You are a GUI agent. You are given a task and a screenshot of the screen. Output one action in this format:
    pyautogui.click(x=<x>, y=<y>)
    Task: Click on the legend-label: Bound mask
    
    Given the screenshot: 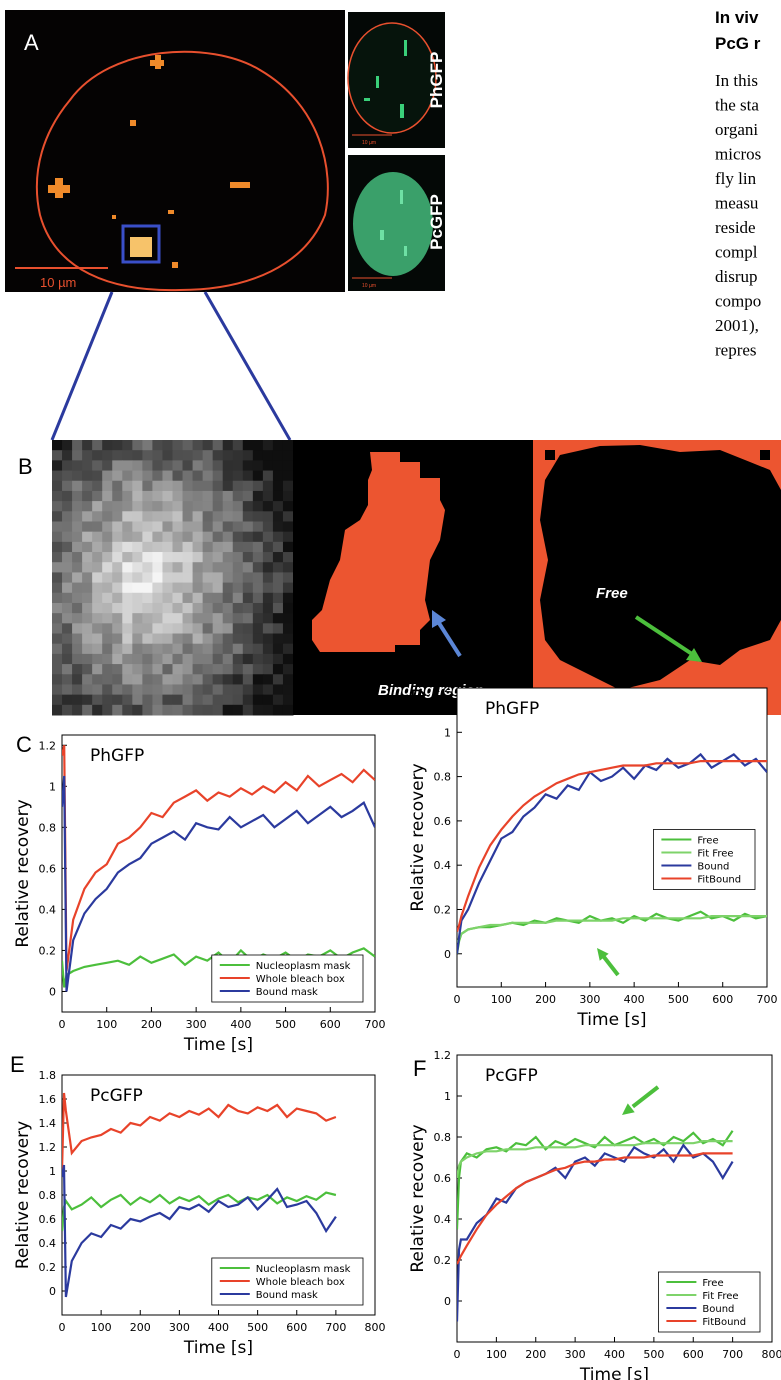 What is the action you would take?
    pyautogui.click(x=287, y=992)
    